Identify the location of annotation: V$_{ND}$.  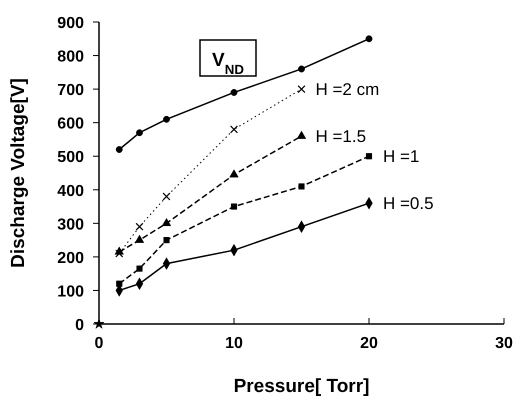
(228, 63).